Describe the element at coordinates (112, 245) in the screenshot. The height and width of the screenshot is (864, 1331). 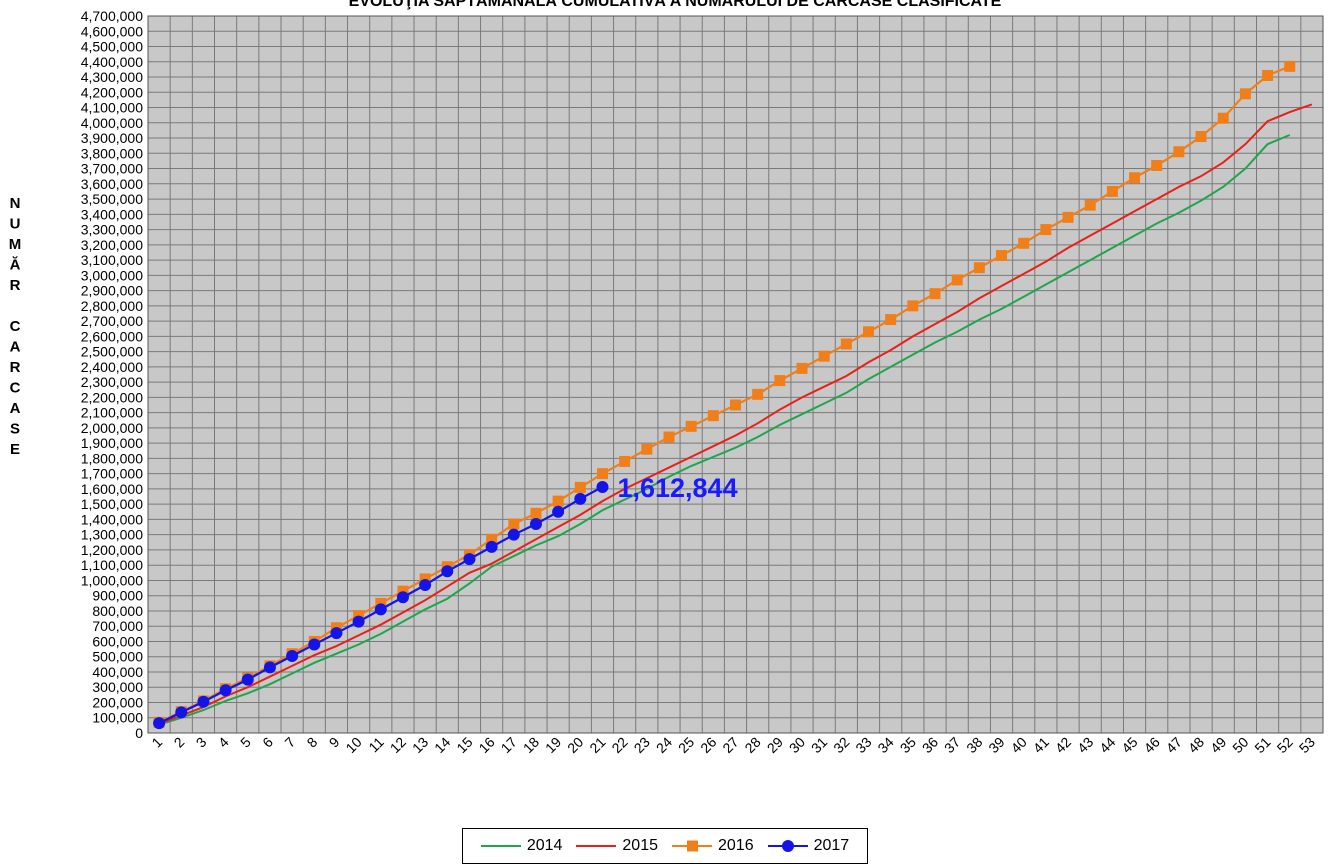
I see `y-tick-label: 3,200,000` at that location.